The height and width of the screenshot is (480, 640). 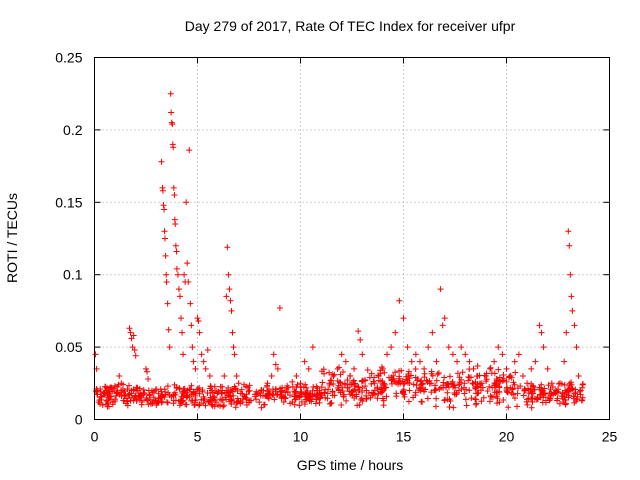 I want to click on x-axis-label: GPS time / hours, so click(x=350, y=465).